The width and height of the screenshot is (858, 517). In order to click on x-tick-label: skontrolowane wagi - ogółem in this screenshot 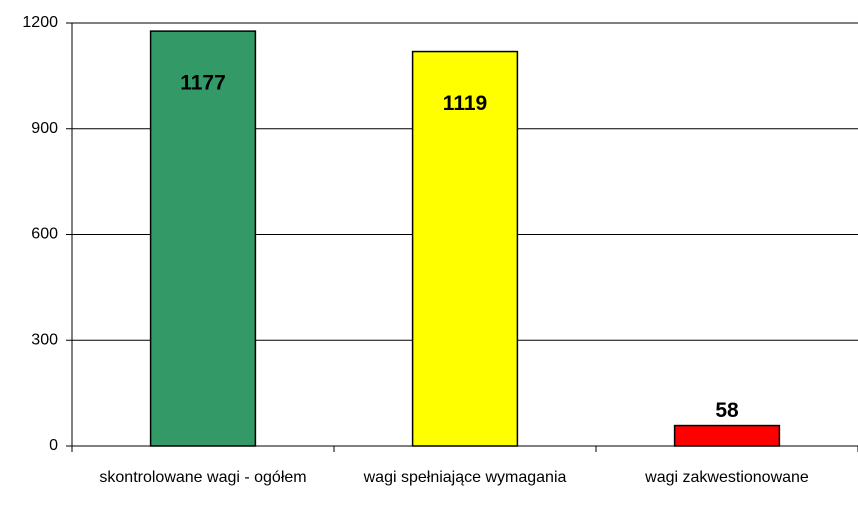, I will do `click(203, 477)`.